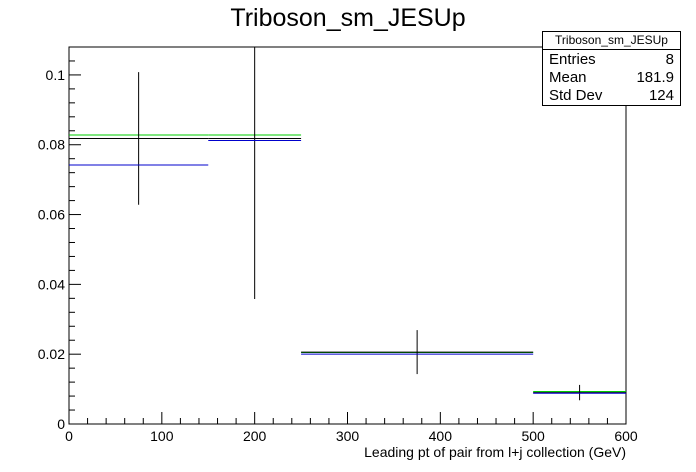 This screenshot has width=696, height=472. I want to click on stats-label: Std Dev, so click(576, 95).